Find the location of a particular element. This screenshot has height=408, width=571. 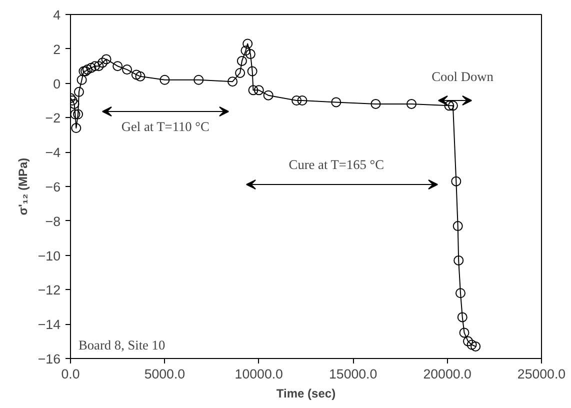

annotation: Gel at T=110 °C is located at coordinates (165, 126).